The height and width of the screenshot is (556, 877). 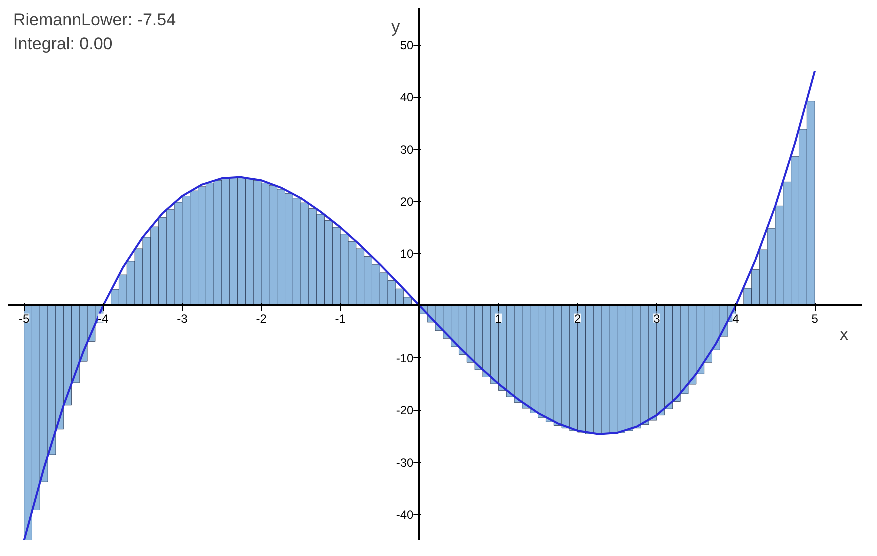 I want to click on y-tick-label: 10, so click(x=407, y=254).